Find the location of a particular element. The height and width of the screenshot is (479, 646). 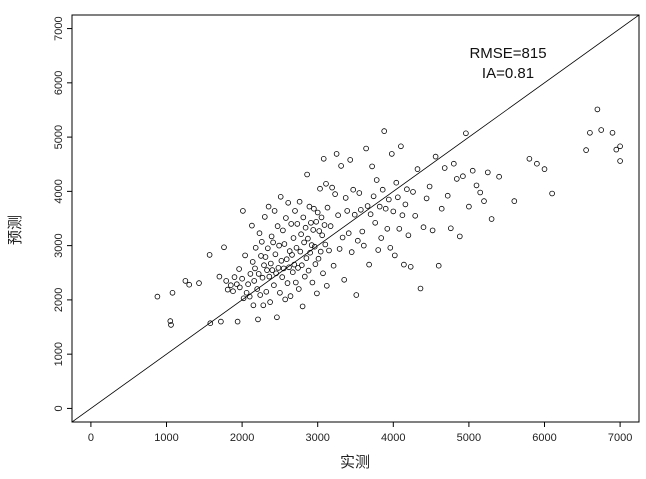

y-tick-label: 3000 is located at coordinates (59, 245).